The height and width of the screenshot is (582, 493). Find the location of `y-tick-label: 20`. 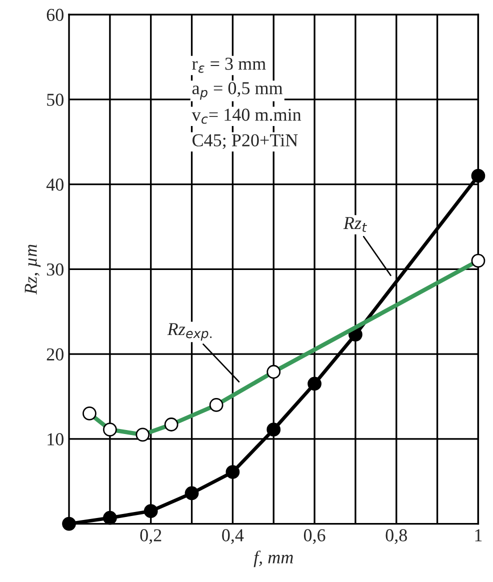

y-tick-label: 20 is located at coordinates (55, 354).